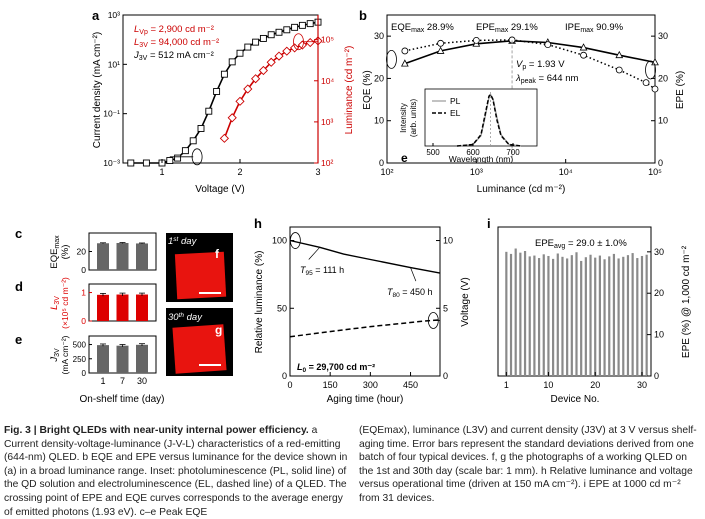 This screenshot has height=519, width=705. What do you see at coordinates (521, 189) in the screenshot?
I see `panel-b-xlabel: Luminance (cd m⁻²)` at bounding box center [521, 189].